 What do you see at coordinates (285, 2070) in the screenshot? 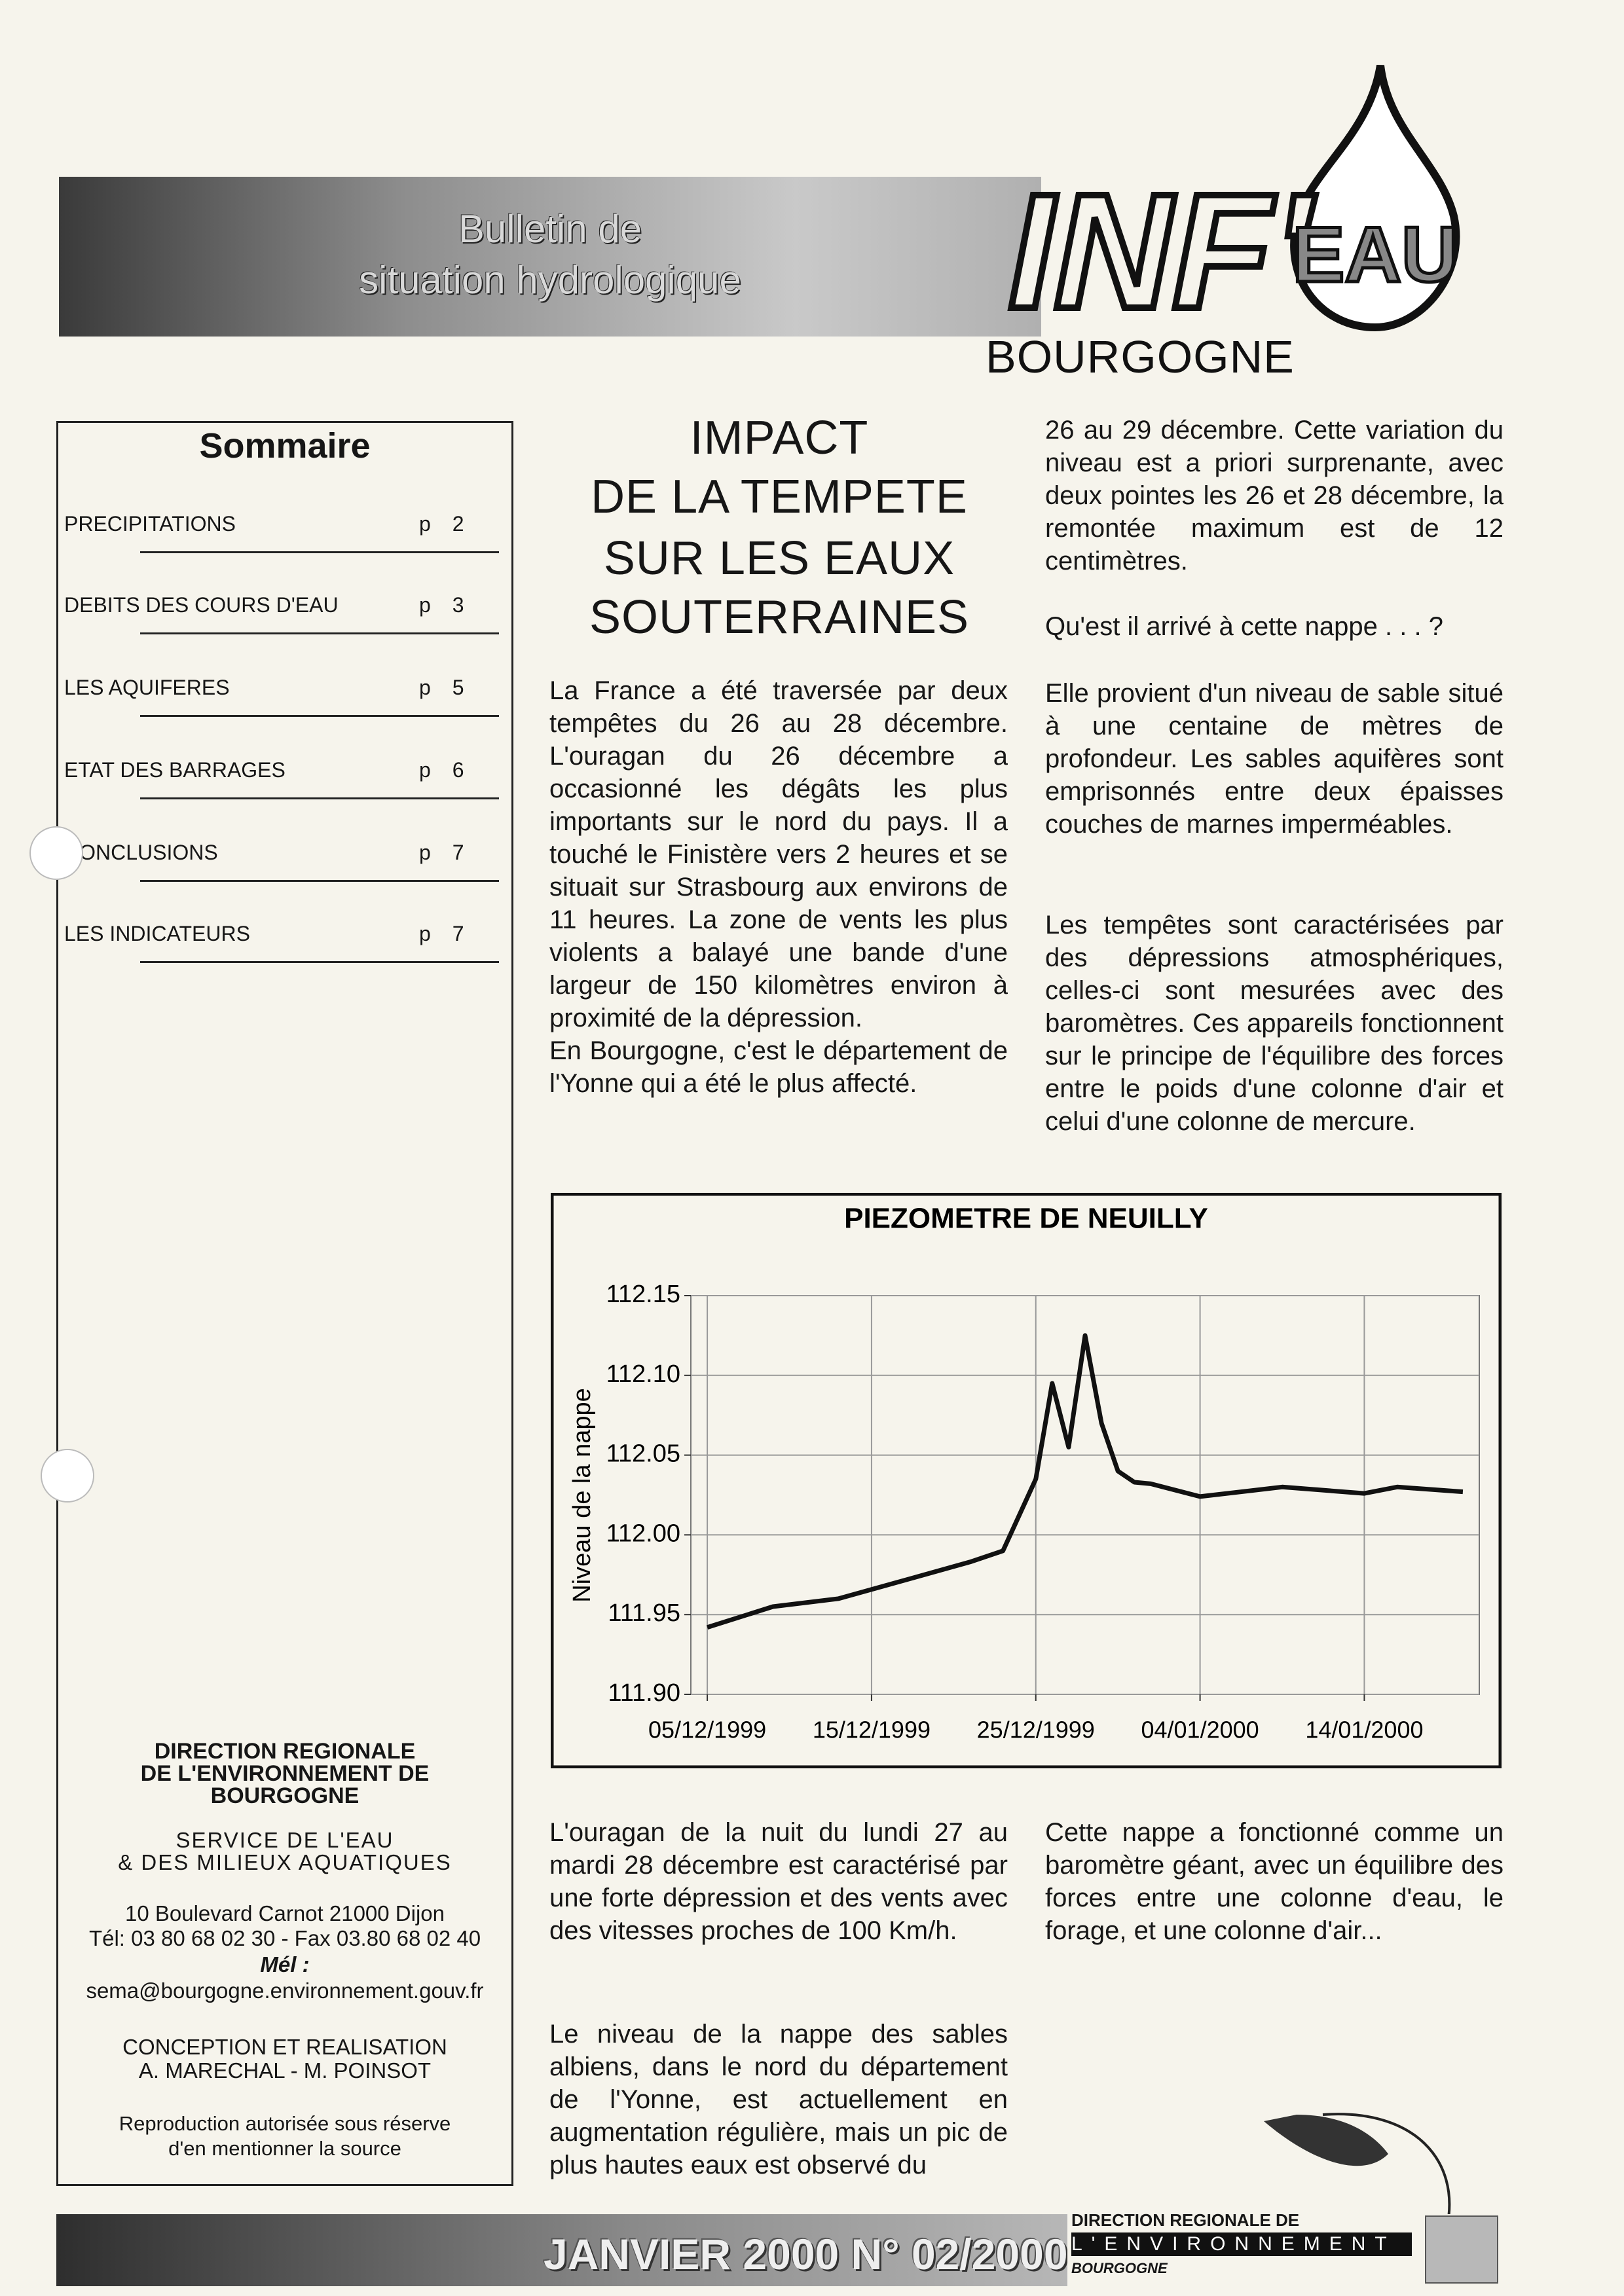
I see `sommaire-footer-line: A. MARECHAL - M. POINSOT` at bounding box center [285, 2070].